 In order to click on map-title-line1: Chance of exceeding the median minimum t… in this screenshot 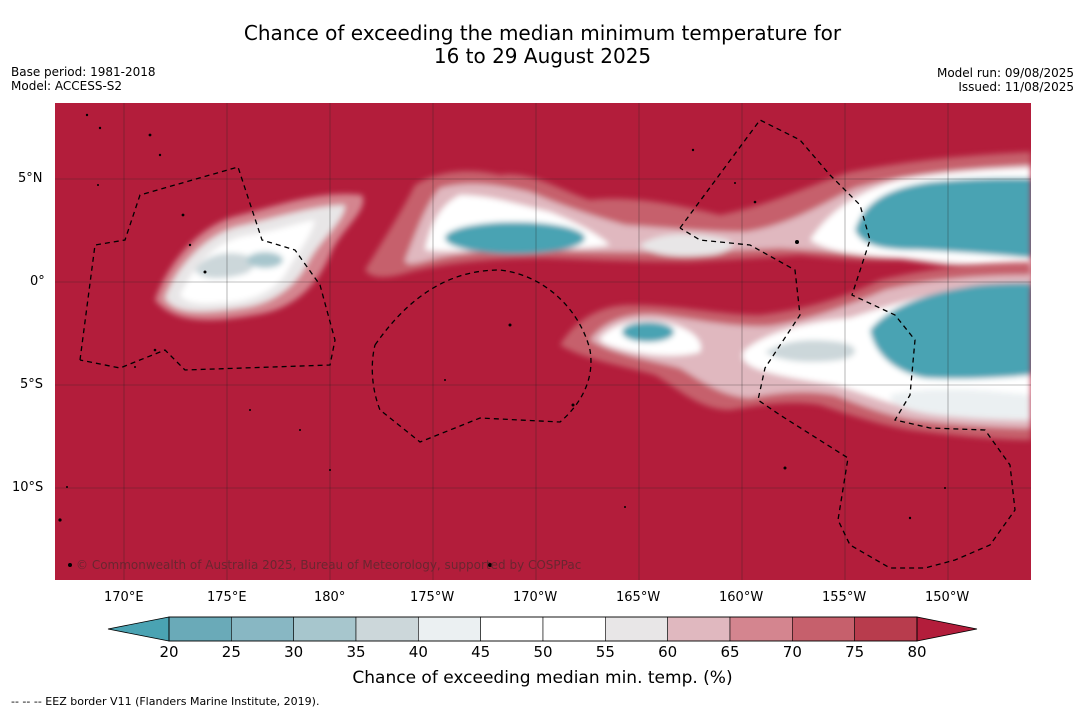, I will do `click(542, 33)`.